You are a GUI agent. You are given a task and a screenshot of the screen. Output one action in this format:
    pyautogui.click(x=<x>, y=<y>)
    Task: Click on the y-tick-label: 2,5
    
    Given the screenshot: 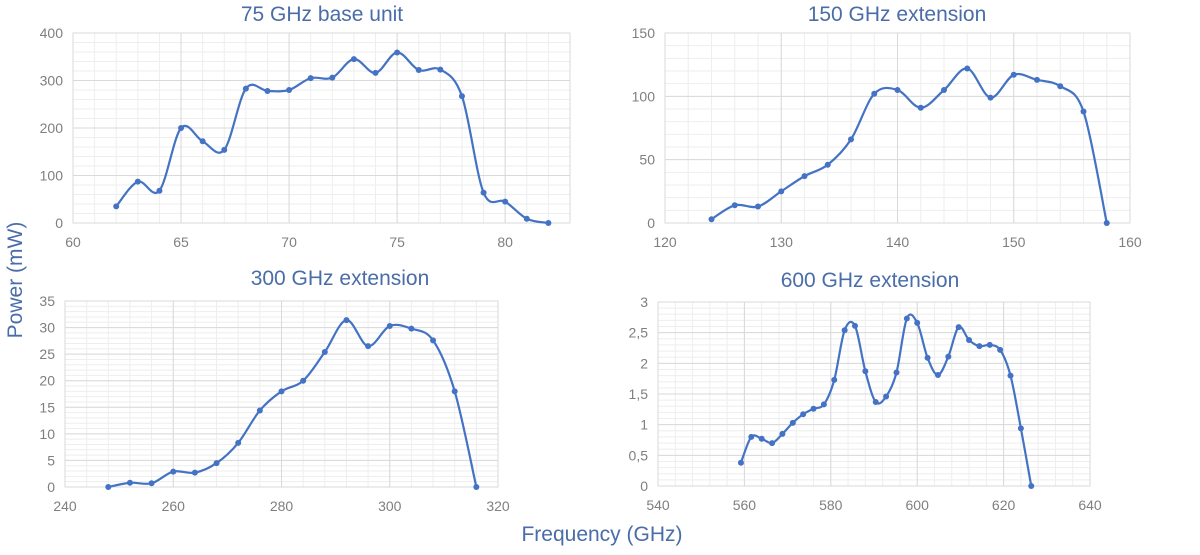 What is the action you would take?
    pyautogui.click(x=639, y=333)
    